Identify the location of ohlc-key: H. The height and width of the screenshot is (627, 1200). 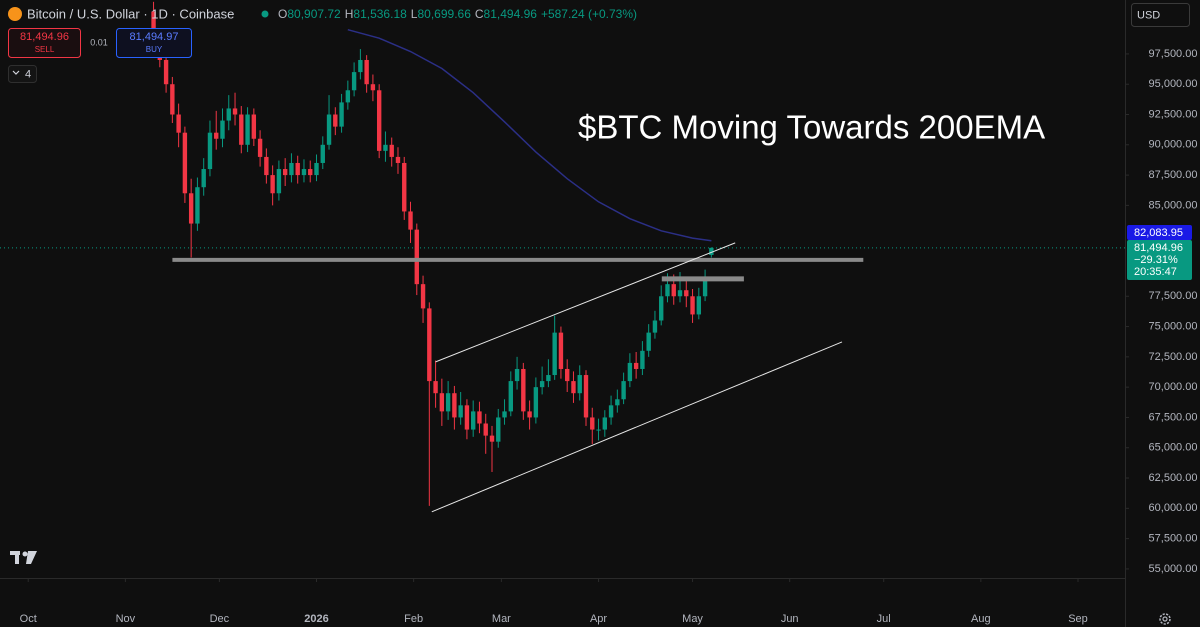
(349, 14).